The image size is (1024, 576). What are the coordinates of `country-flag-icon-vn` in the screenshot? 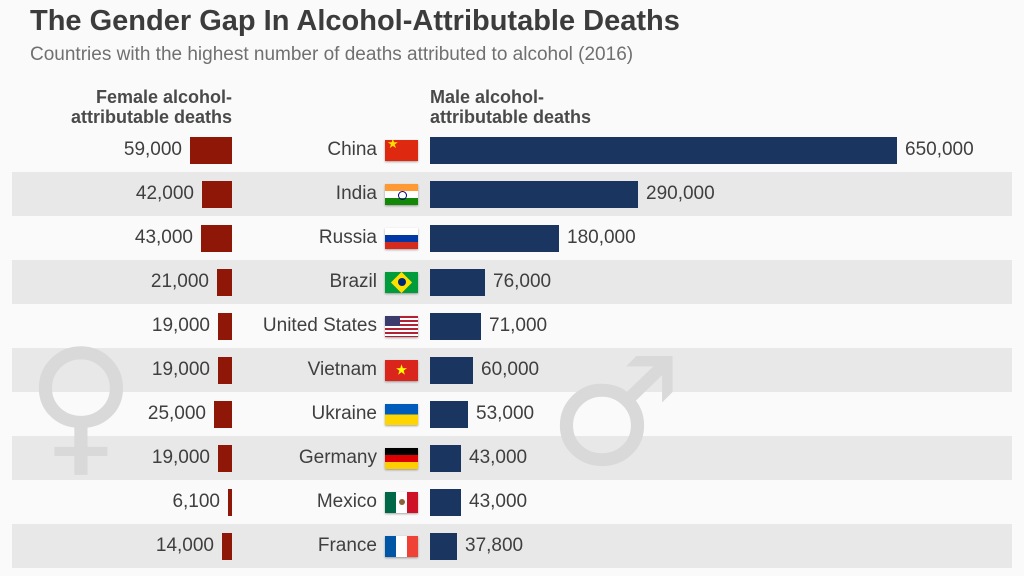 It's located at (401, 370).